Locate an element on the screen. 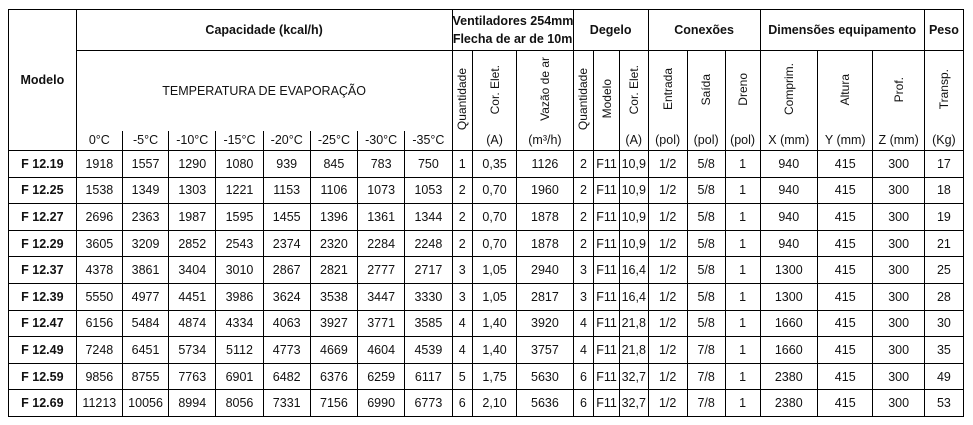 Image resolution: width=973 pixels, height=425 pixels. capacity-cell: 5550 is located at coordinates (99, 296).